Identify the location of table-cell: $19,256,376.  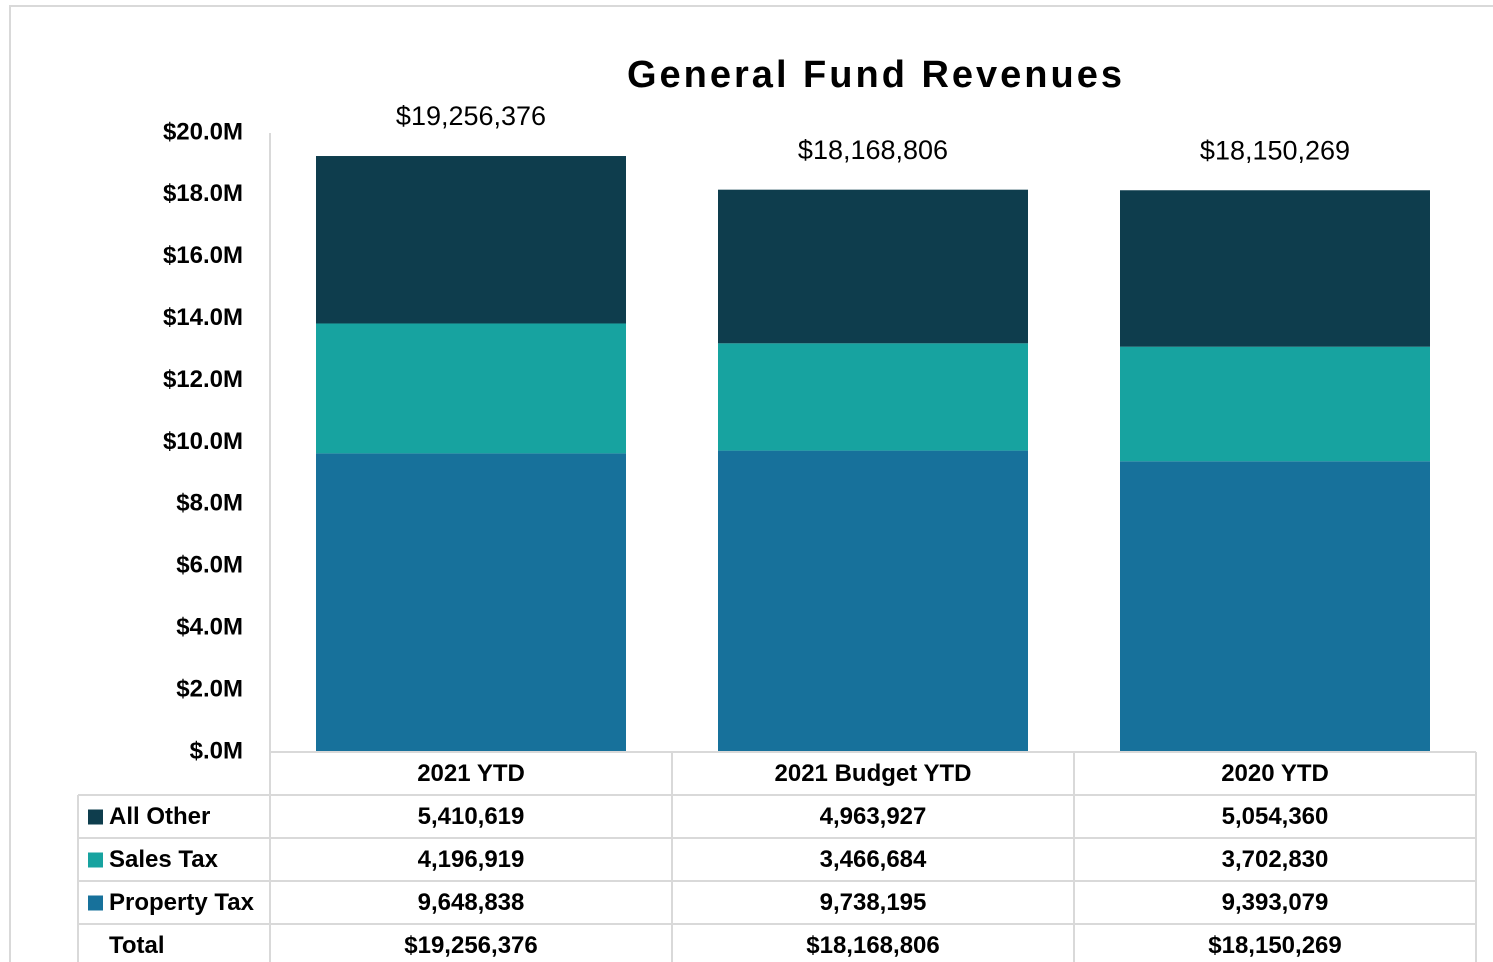
(470, 945).